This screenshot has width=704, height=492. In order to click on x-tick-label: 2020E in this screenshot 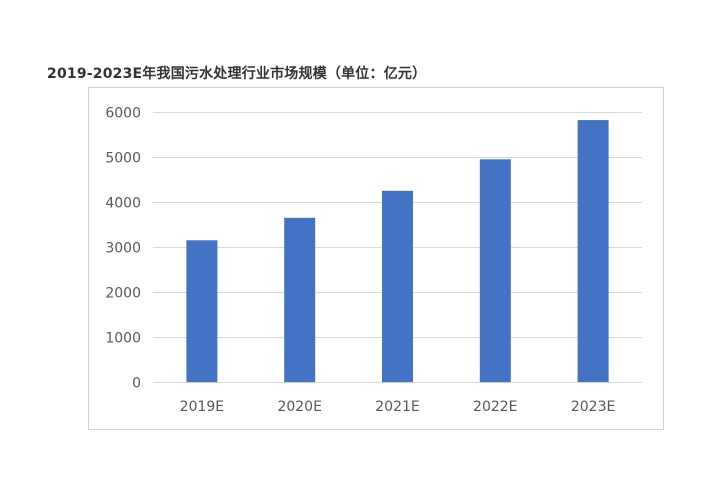, I will do `click(299, 407)`.